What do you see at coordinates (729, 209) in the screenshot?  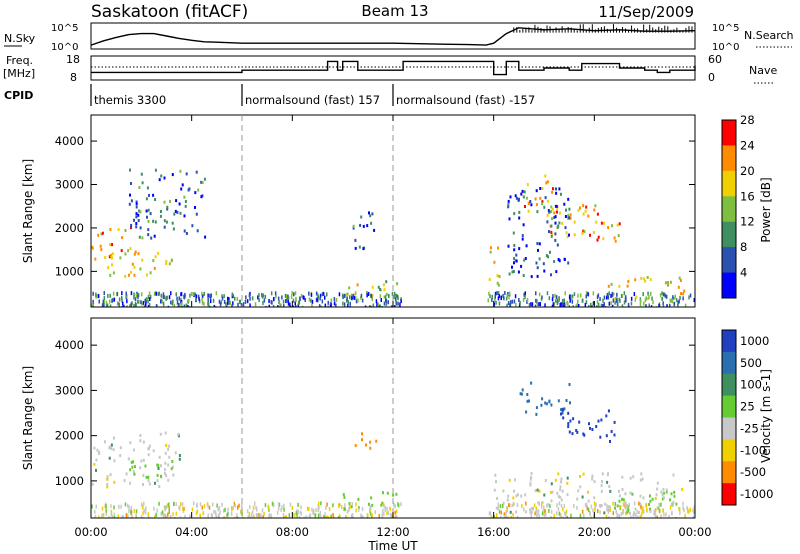 I see `power-colorbar-frame` at bounding box center [729, 209].